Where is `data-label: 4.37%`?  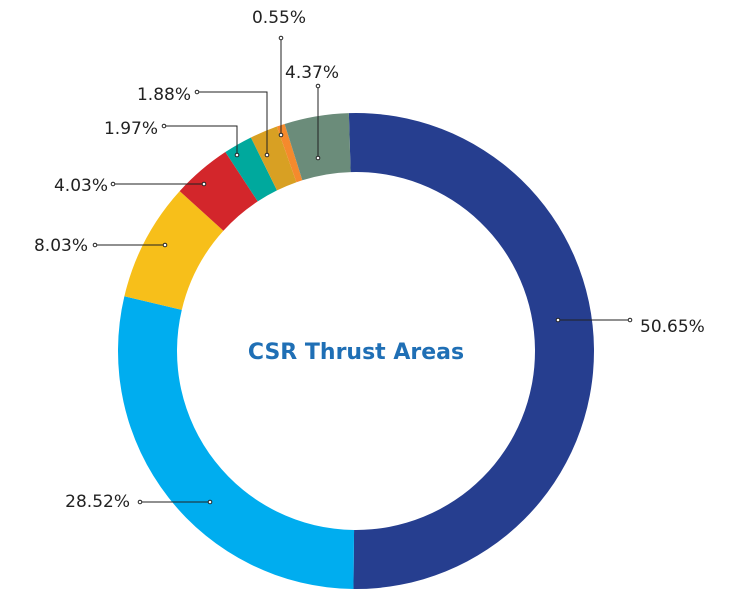
data-label: 4.37% is located at coordinates (312, 73).